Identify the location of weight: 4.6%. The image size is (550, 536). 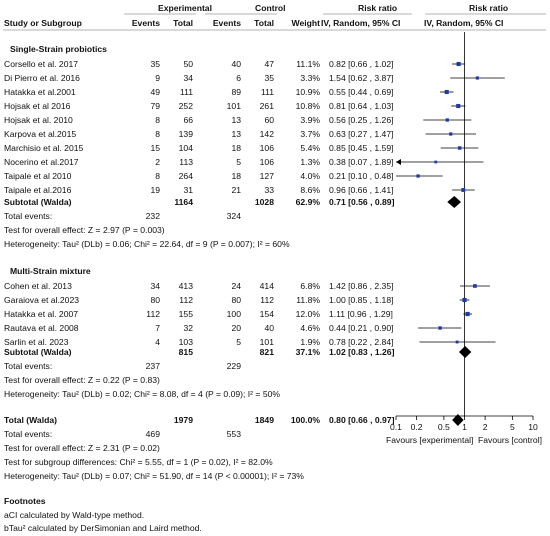
(310, 328).